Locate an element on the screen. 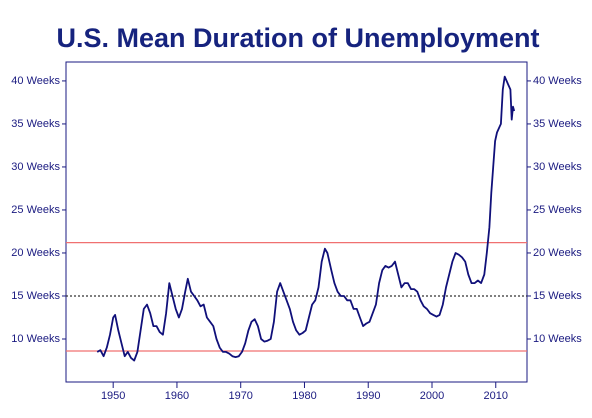  y-tick-label: 35 Weeks is located at coordinates (35, 124).